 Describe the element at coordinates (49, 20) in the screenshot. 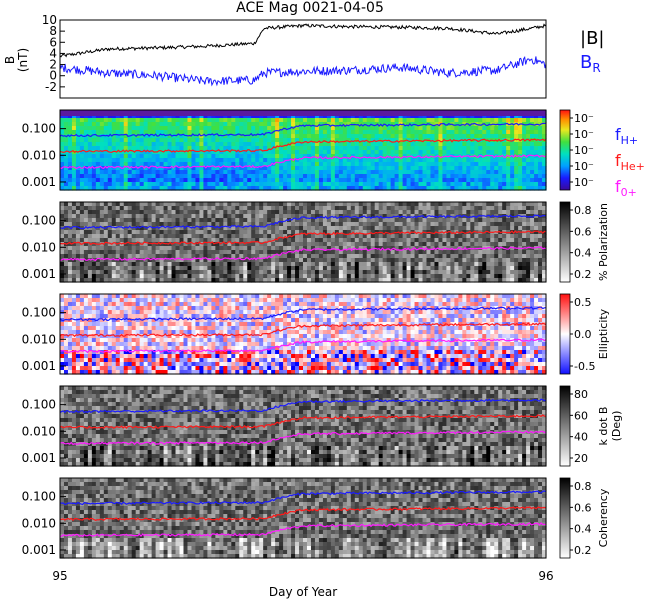

I see `b-field-ytick-label: 10` at that location.